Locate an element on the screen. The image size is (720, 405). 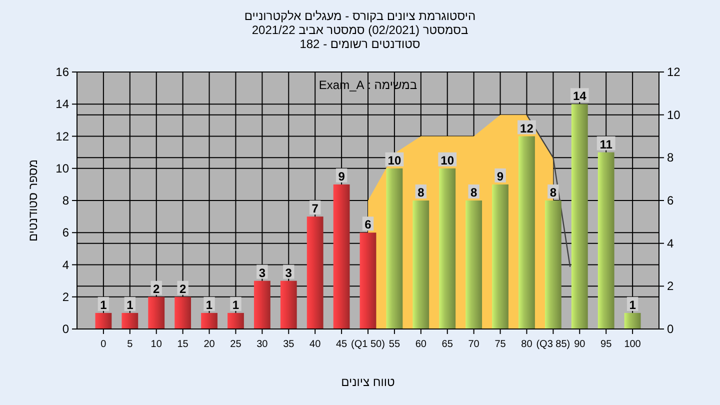
x-tick-label: 80 is located at coordinates (527, 344).